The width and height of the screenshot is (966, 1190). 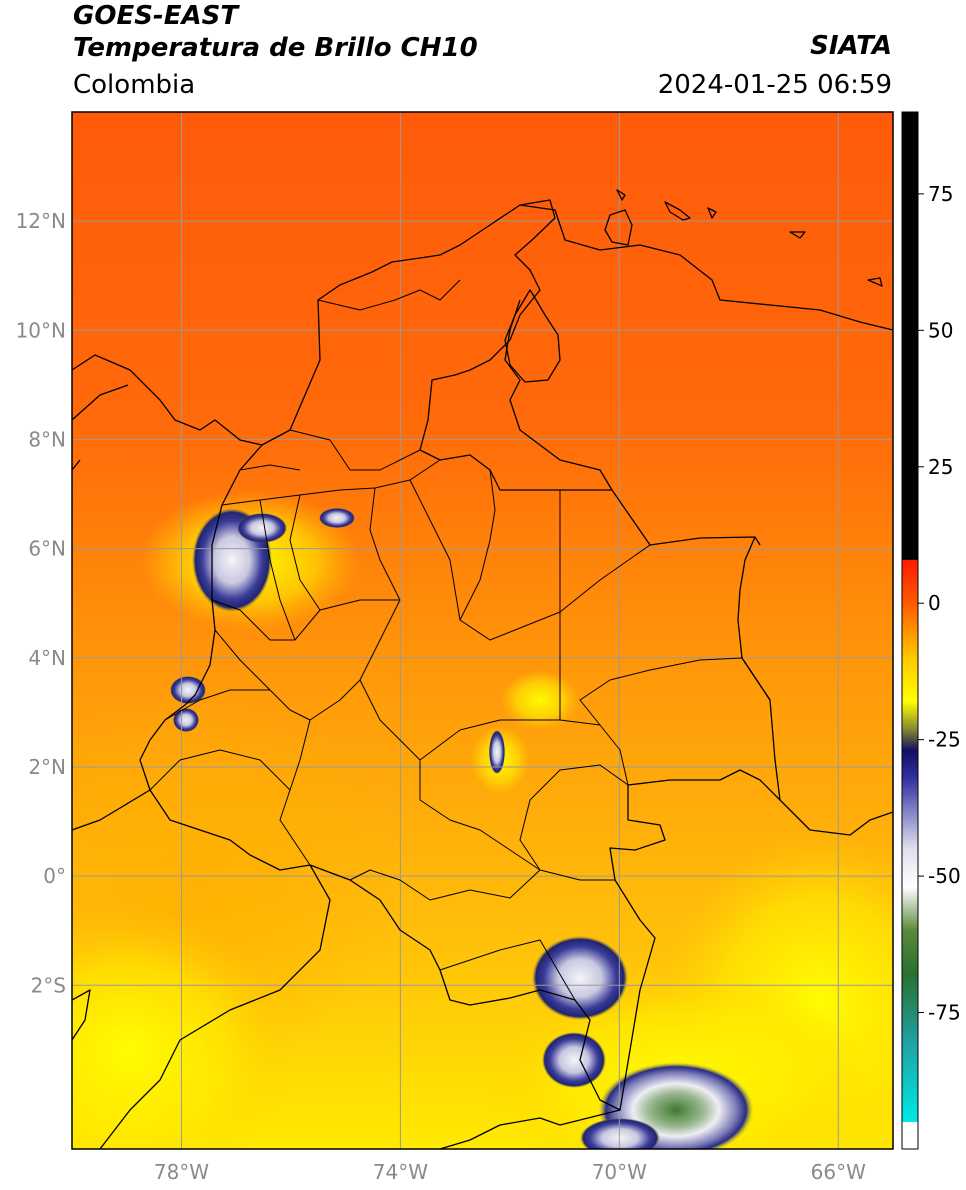 I want to click on colorbar-tick-label: -25, so click(x=944, y=740).